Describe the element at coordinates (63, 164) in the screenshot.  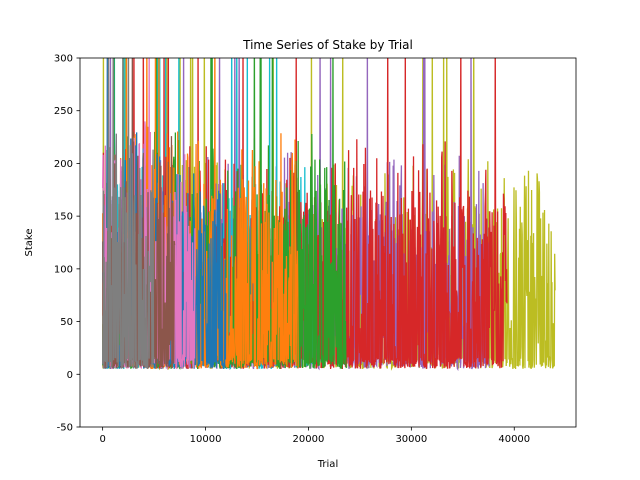
I see `y-tick-label: 200` at that location.